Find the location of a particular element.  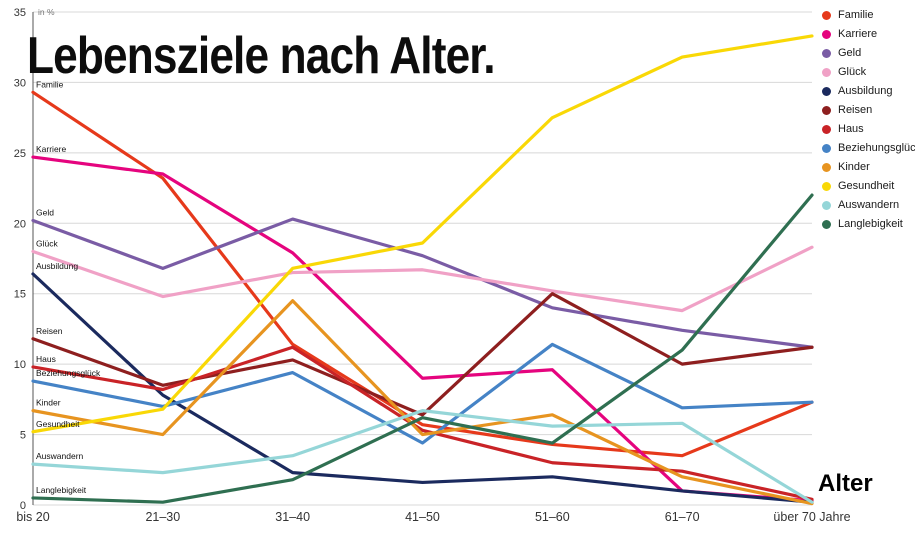

series-start-label: Karriere is located at coordinates (51, 149).